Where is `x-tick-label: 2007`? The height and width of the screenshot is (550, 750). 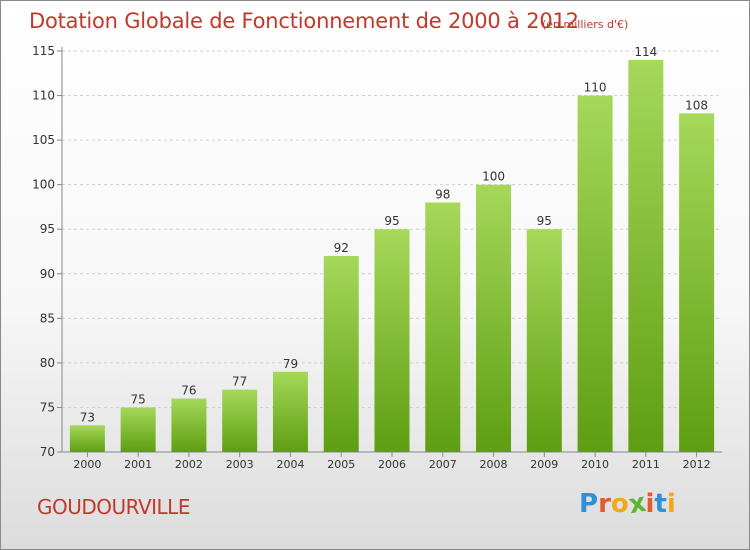
x-tick-label: 2007 is located at coordinates (443, 464).